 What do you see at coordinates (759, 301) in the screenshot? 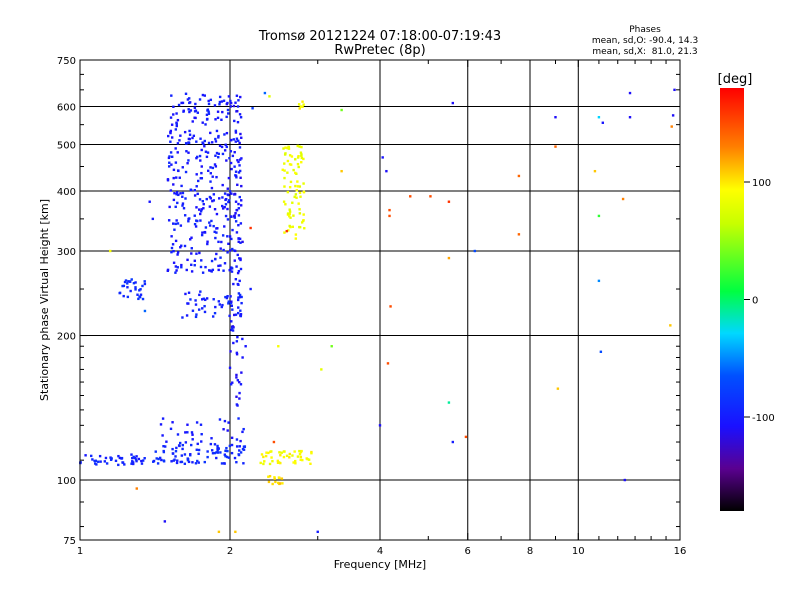
I see `colorbar-ticks: 100 0 -100` at bounding box center [759, 301].